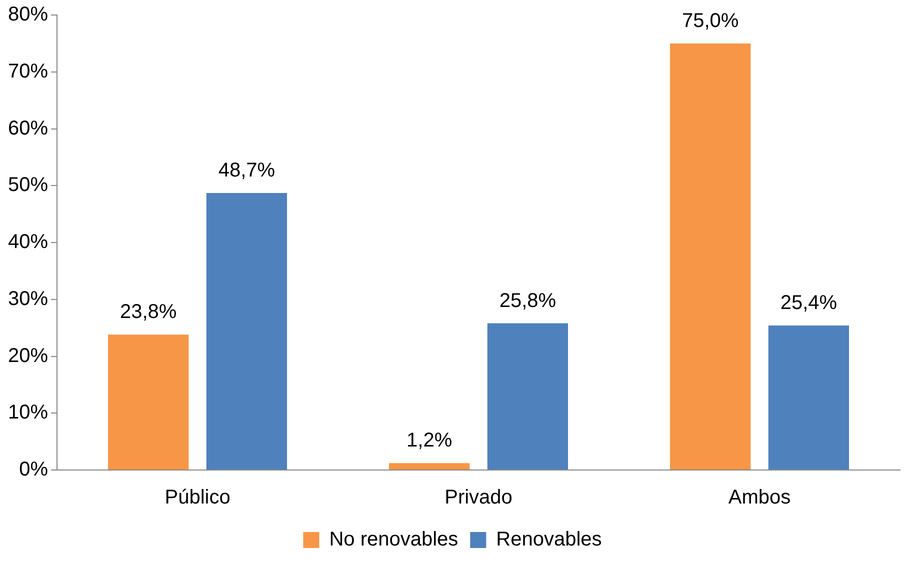 Image resolution: width=915 pixels, height=565 pixels. I want to click on data-label: 48,7%, so click(247, 171).